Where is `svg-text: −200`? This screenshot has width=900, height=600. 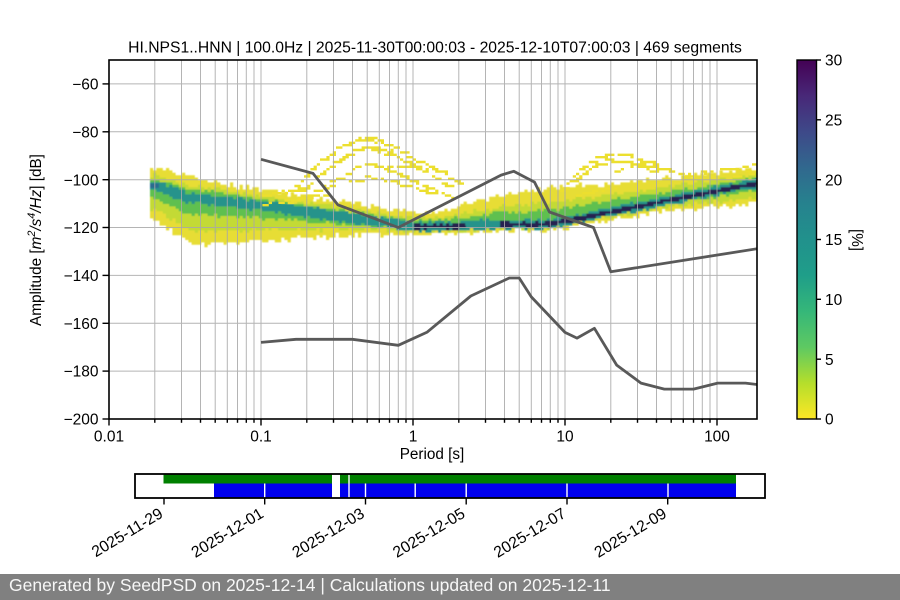 svg-text: −200 is located at coordinates (81, 420).